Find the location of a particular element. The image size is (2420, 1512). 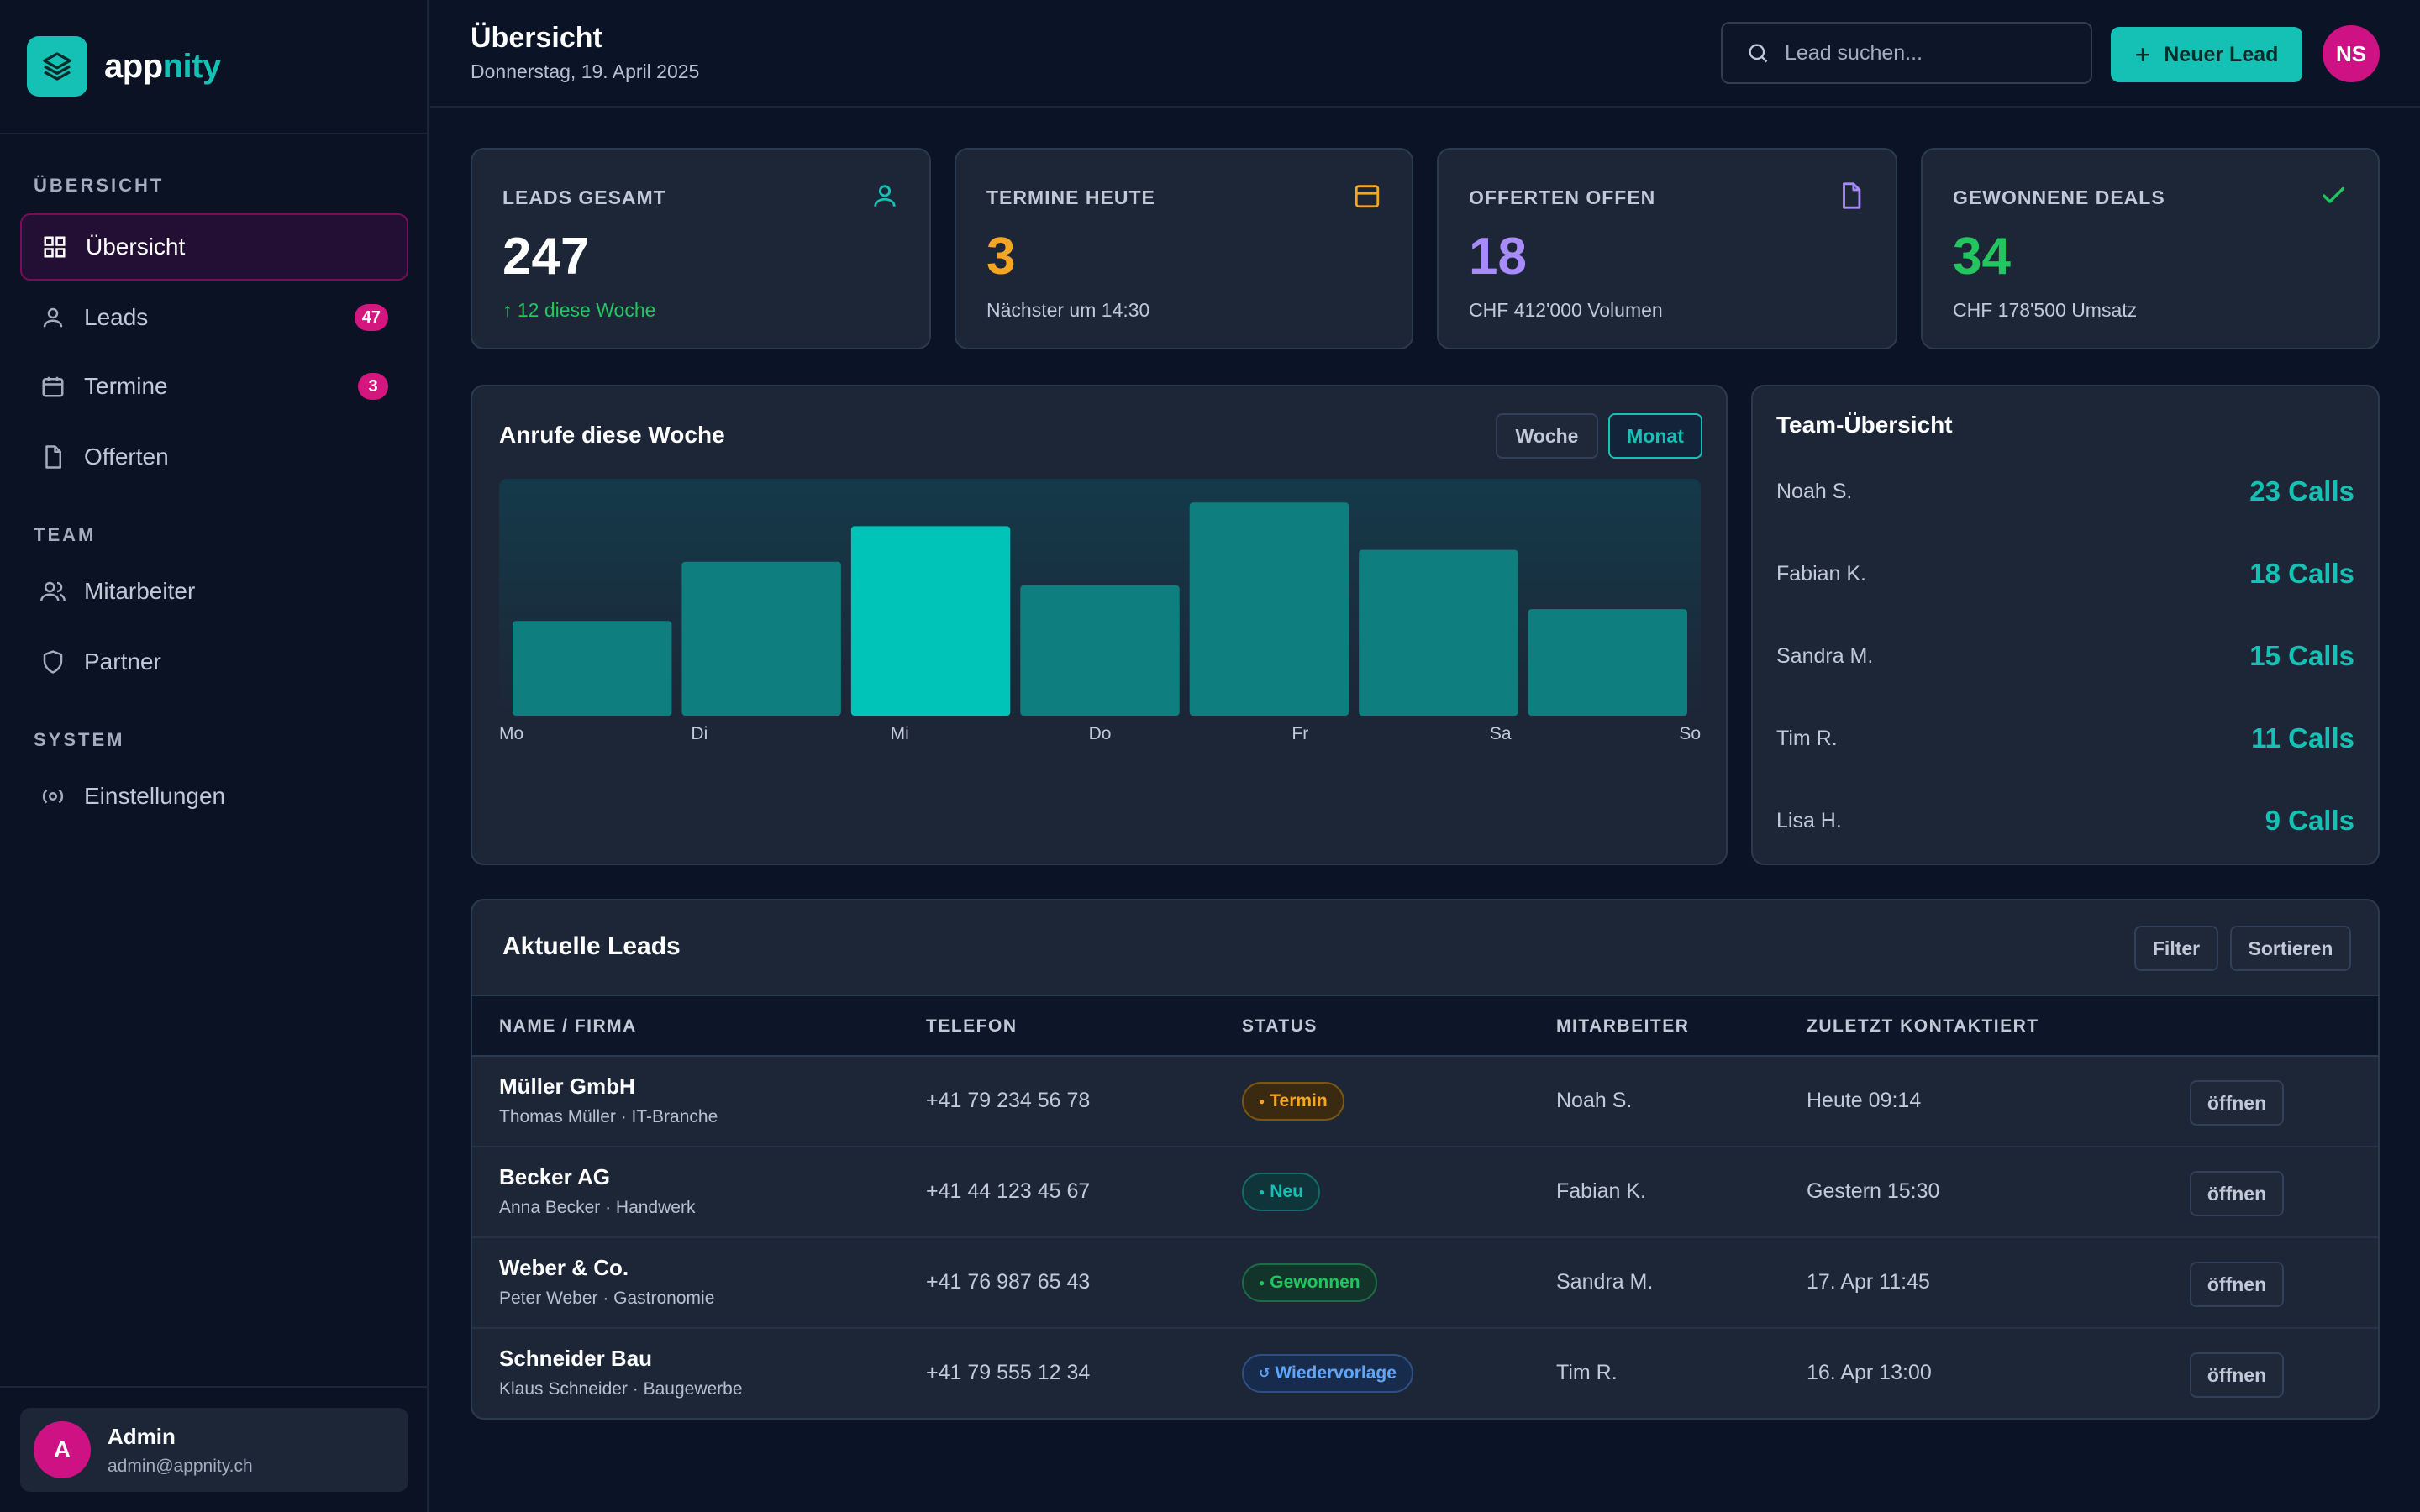

sidebar-item-mitarbeiter: Mitarbeiter is located at coordinates (214, 591).